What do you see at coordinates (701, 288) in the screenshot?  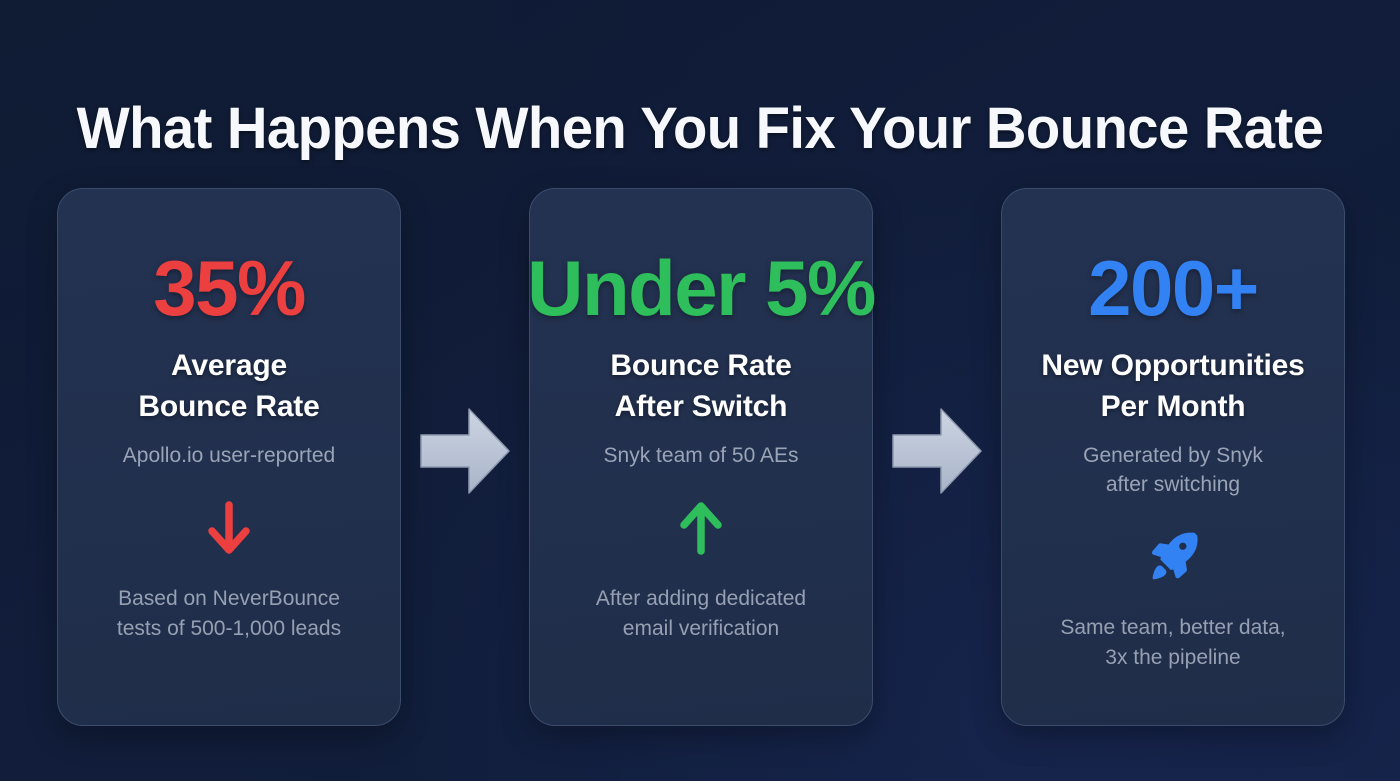 I see `stat-value: Under 5%` at bounding box center [701, 288].